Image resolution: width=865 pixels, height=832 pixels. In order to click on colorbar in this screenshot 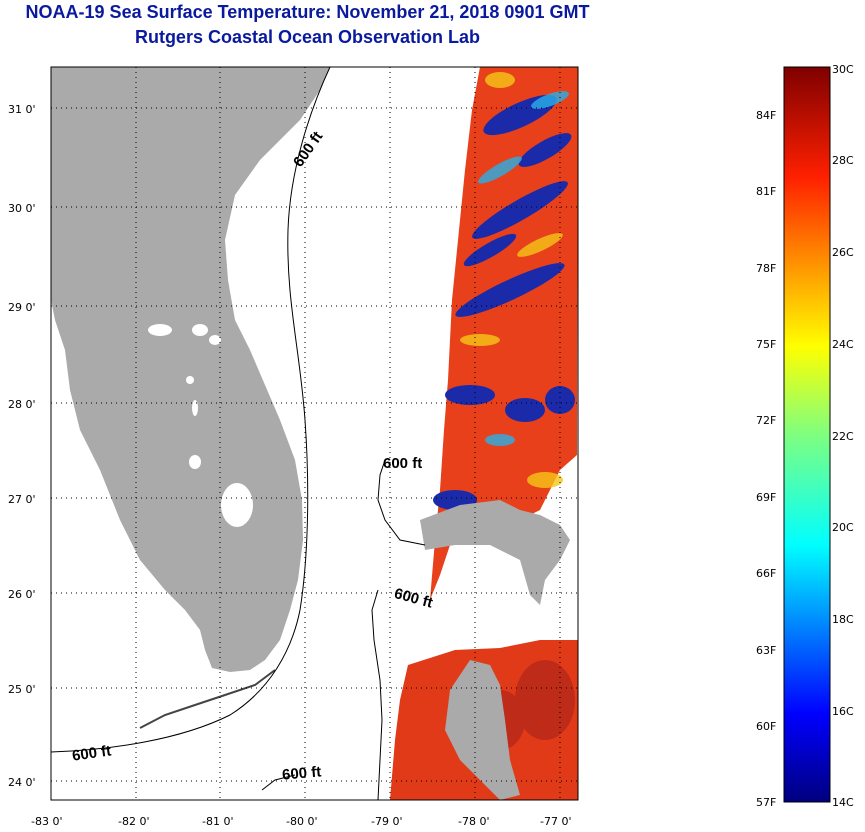, I will do `click(807, 434)`.